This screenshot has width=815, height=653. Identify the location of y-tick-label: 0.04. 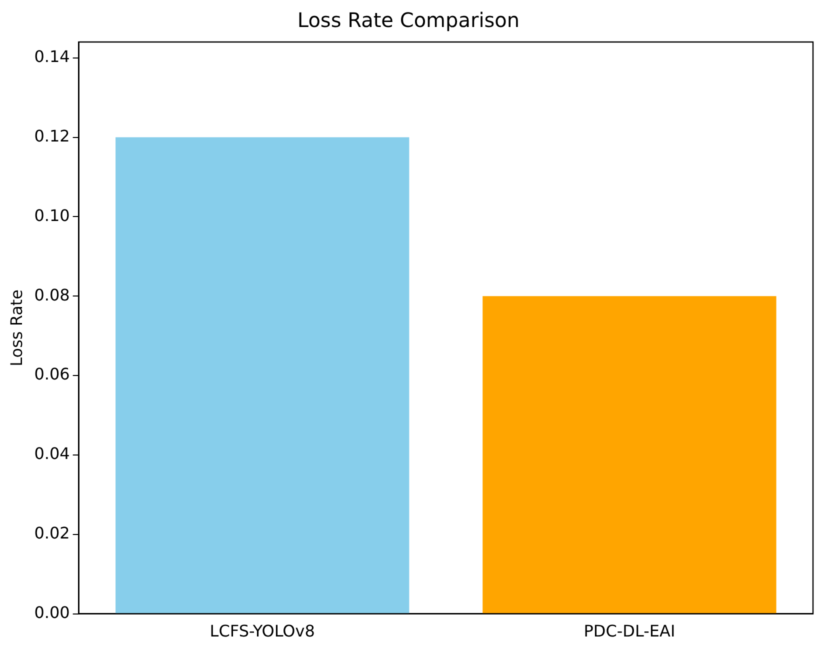
(52, 454).